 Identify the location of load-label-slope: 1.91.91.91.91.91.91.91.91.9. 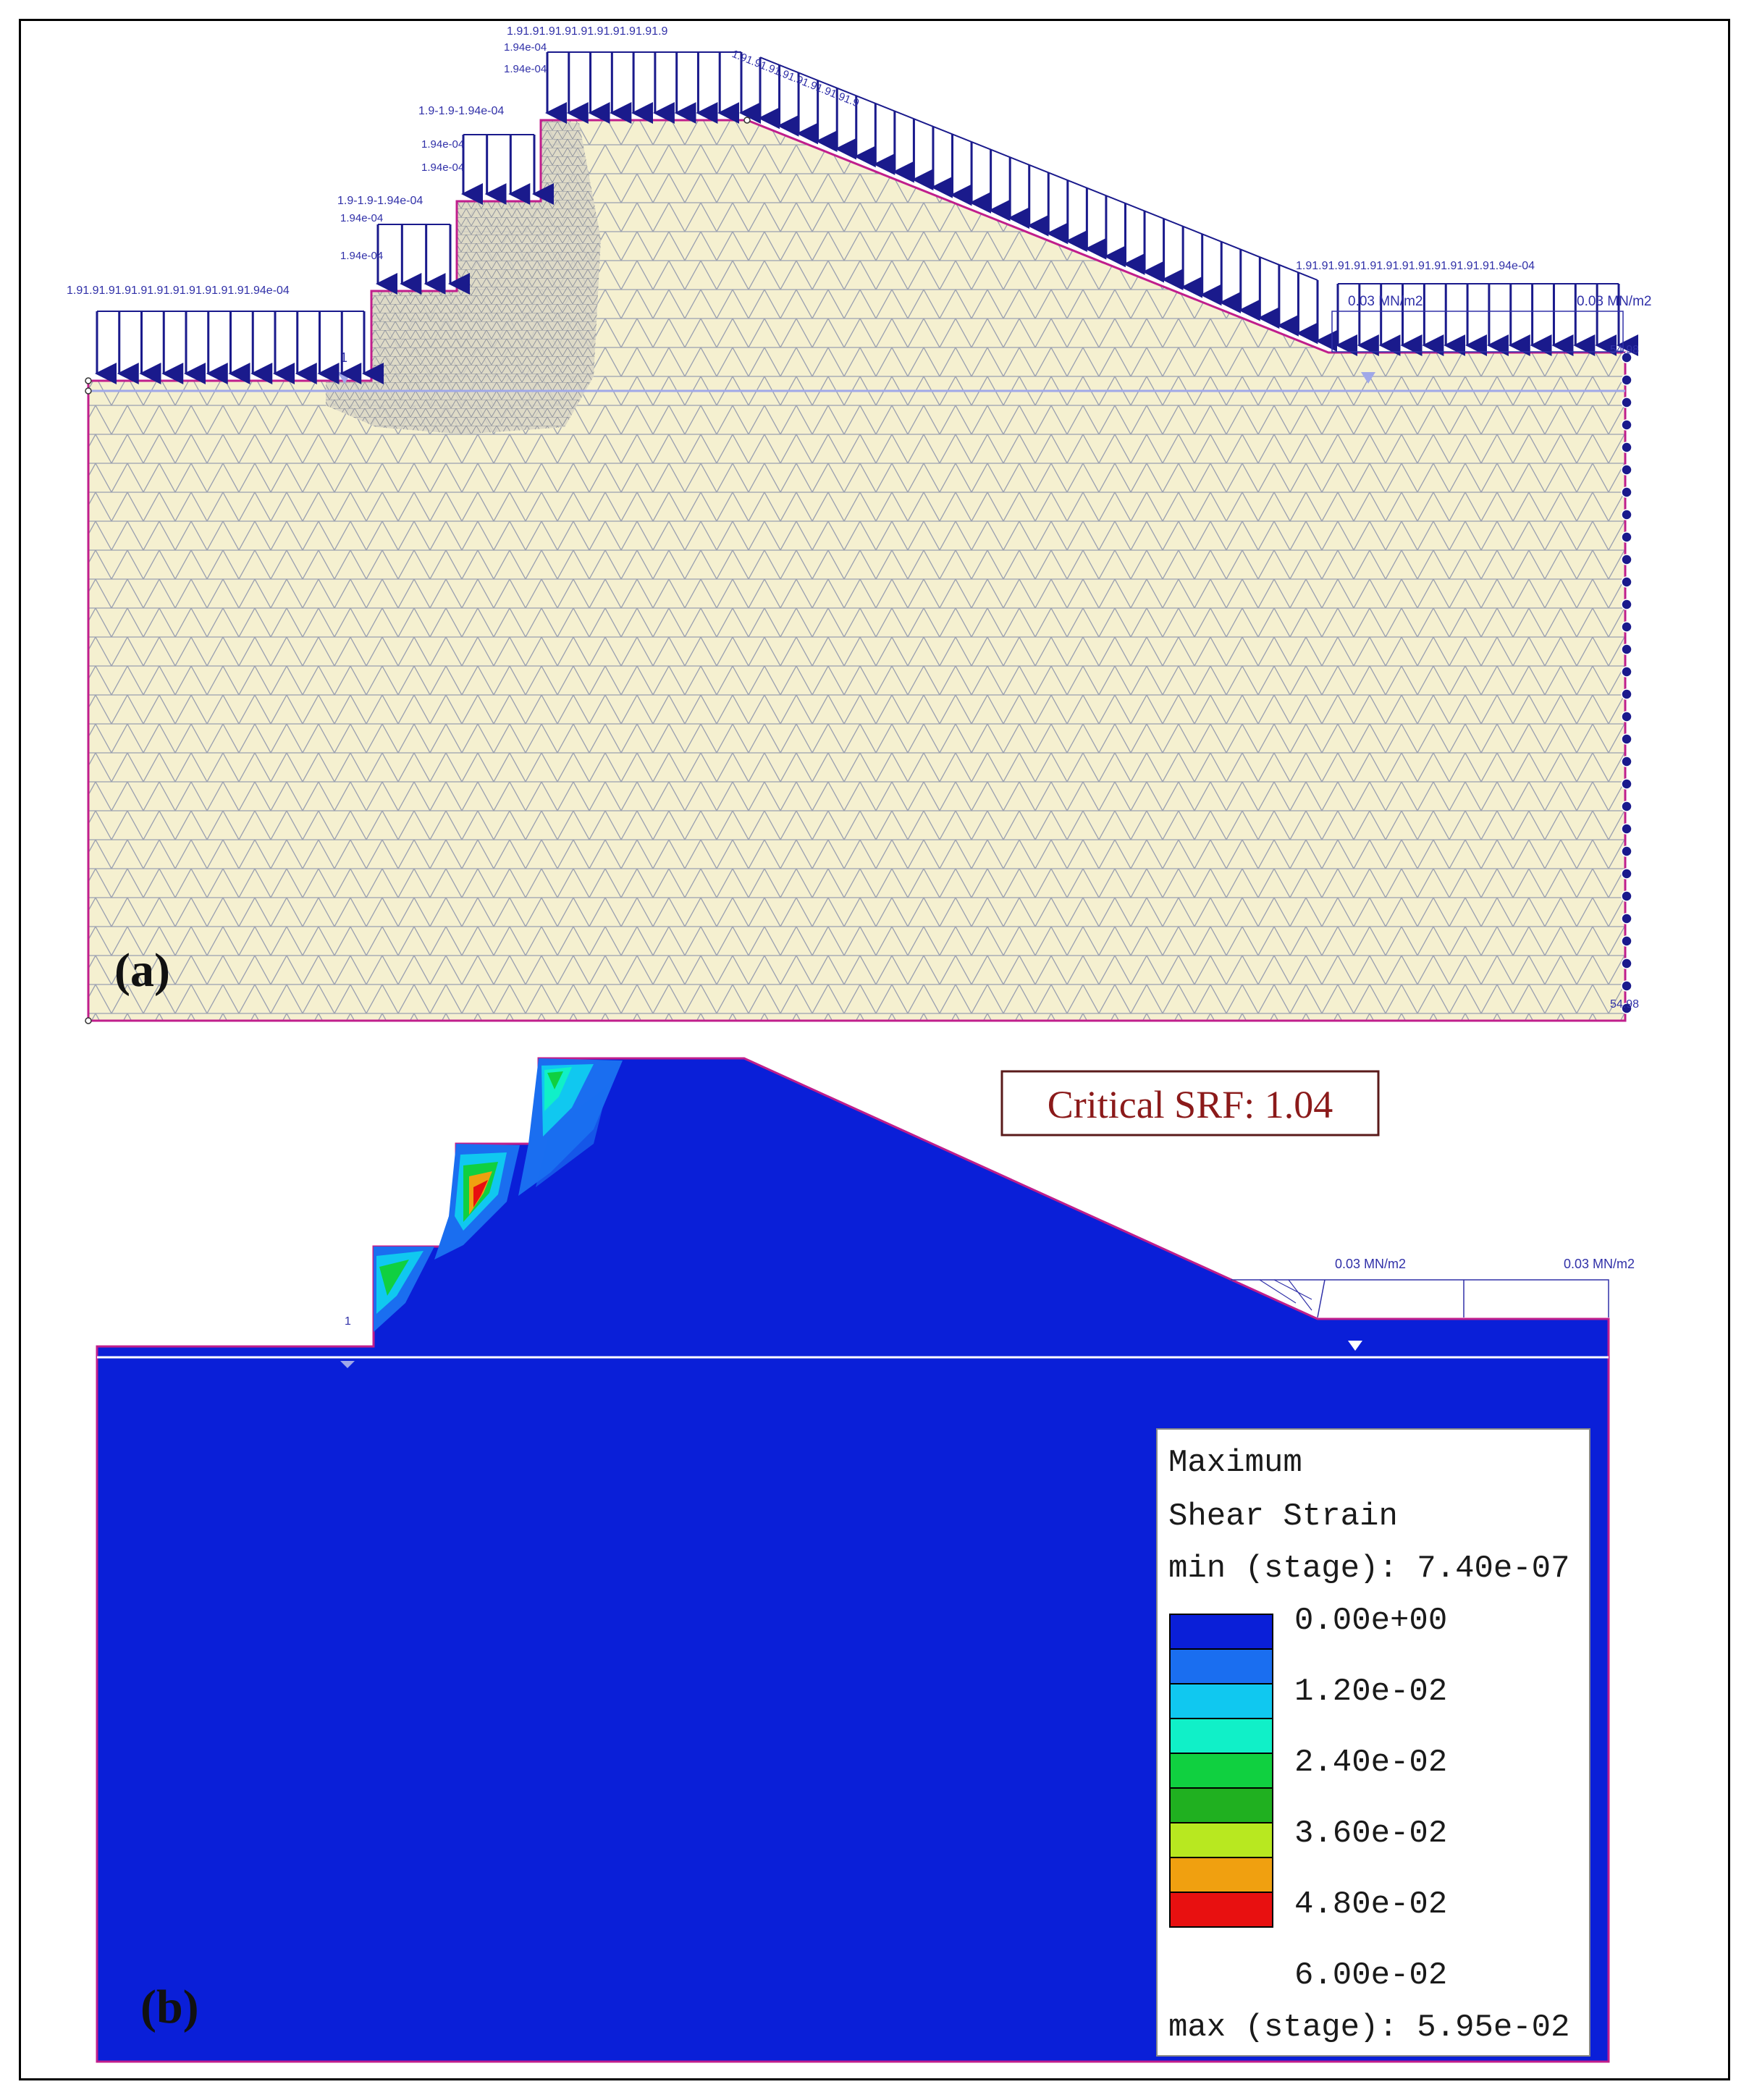
(796, 78).